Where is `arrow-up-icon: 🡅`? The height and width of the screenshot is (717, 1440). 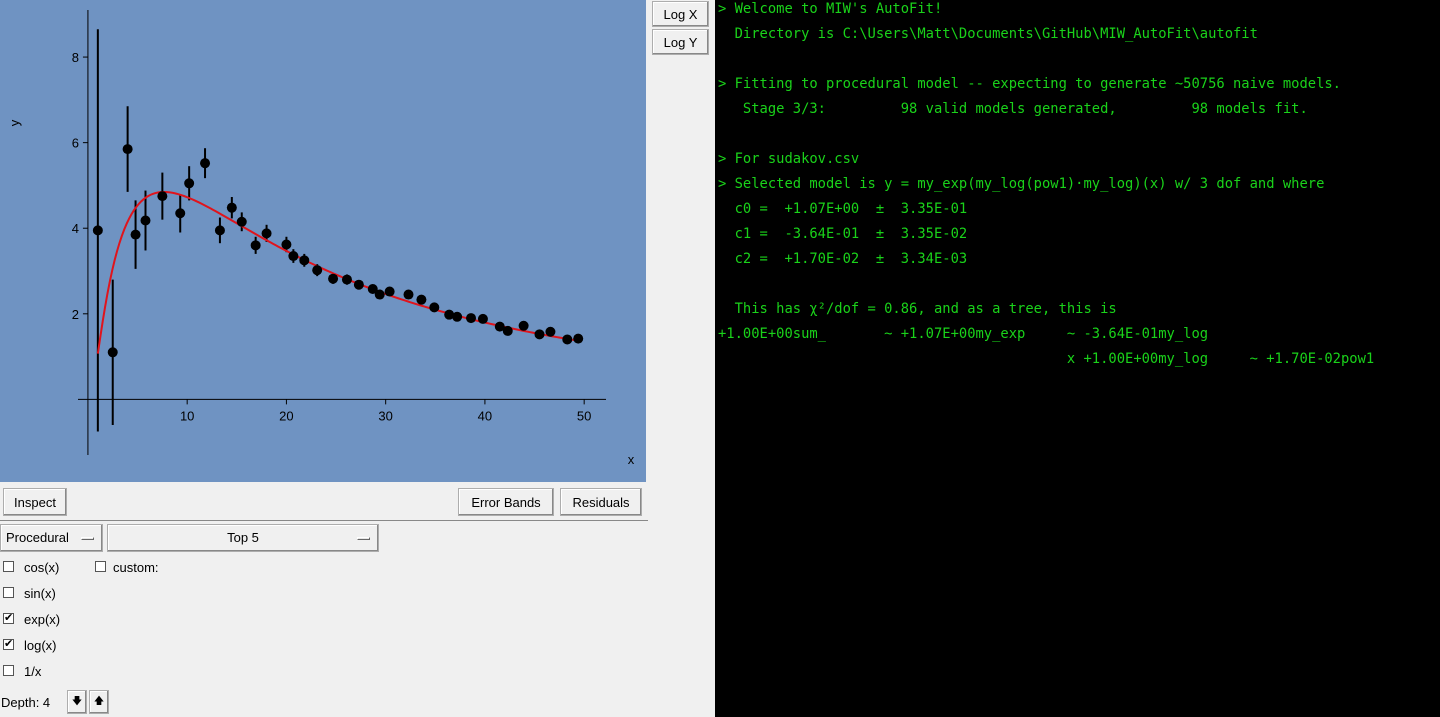 arrow-up-icon: 🡅 is located at coordinates (99, 701).